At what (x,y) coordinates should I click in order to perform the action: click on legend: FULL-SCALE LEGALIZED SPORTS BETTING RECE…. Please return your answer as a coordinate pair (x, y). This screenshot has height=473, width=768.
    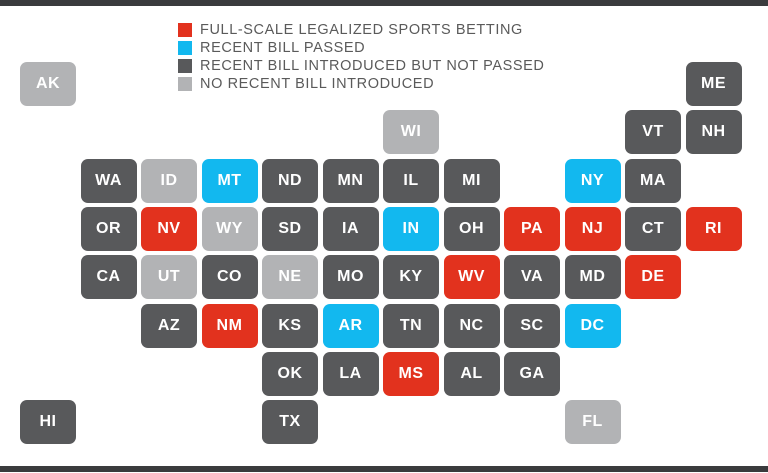
    Looking at the image, I should click on (361, 57).